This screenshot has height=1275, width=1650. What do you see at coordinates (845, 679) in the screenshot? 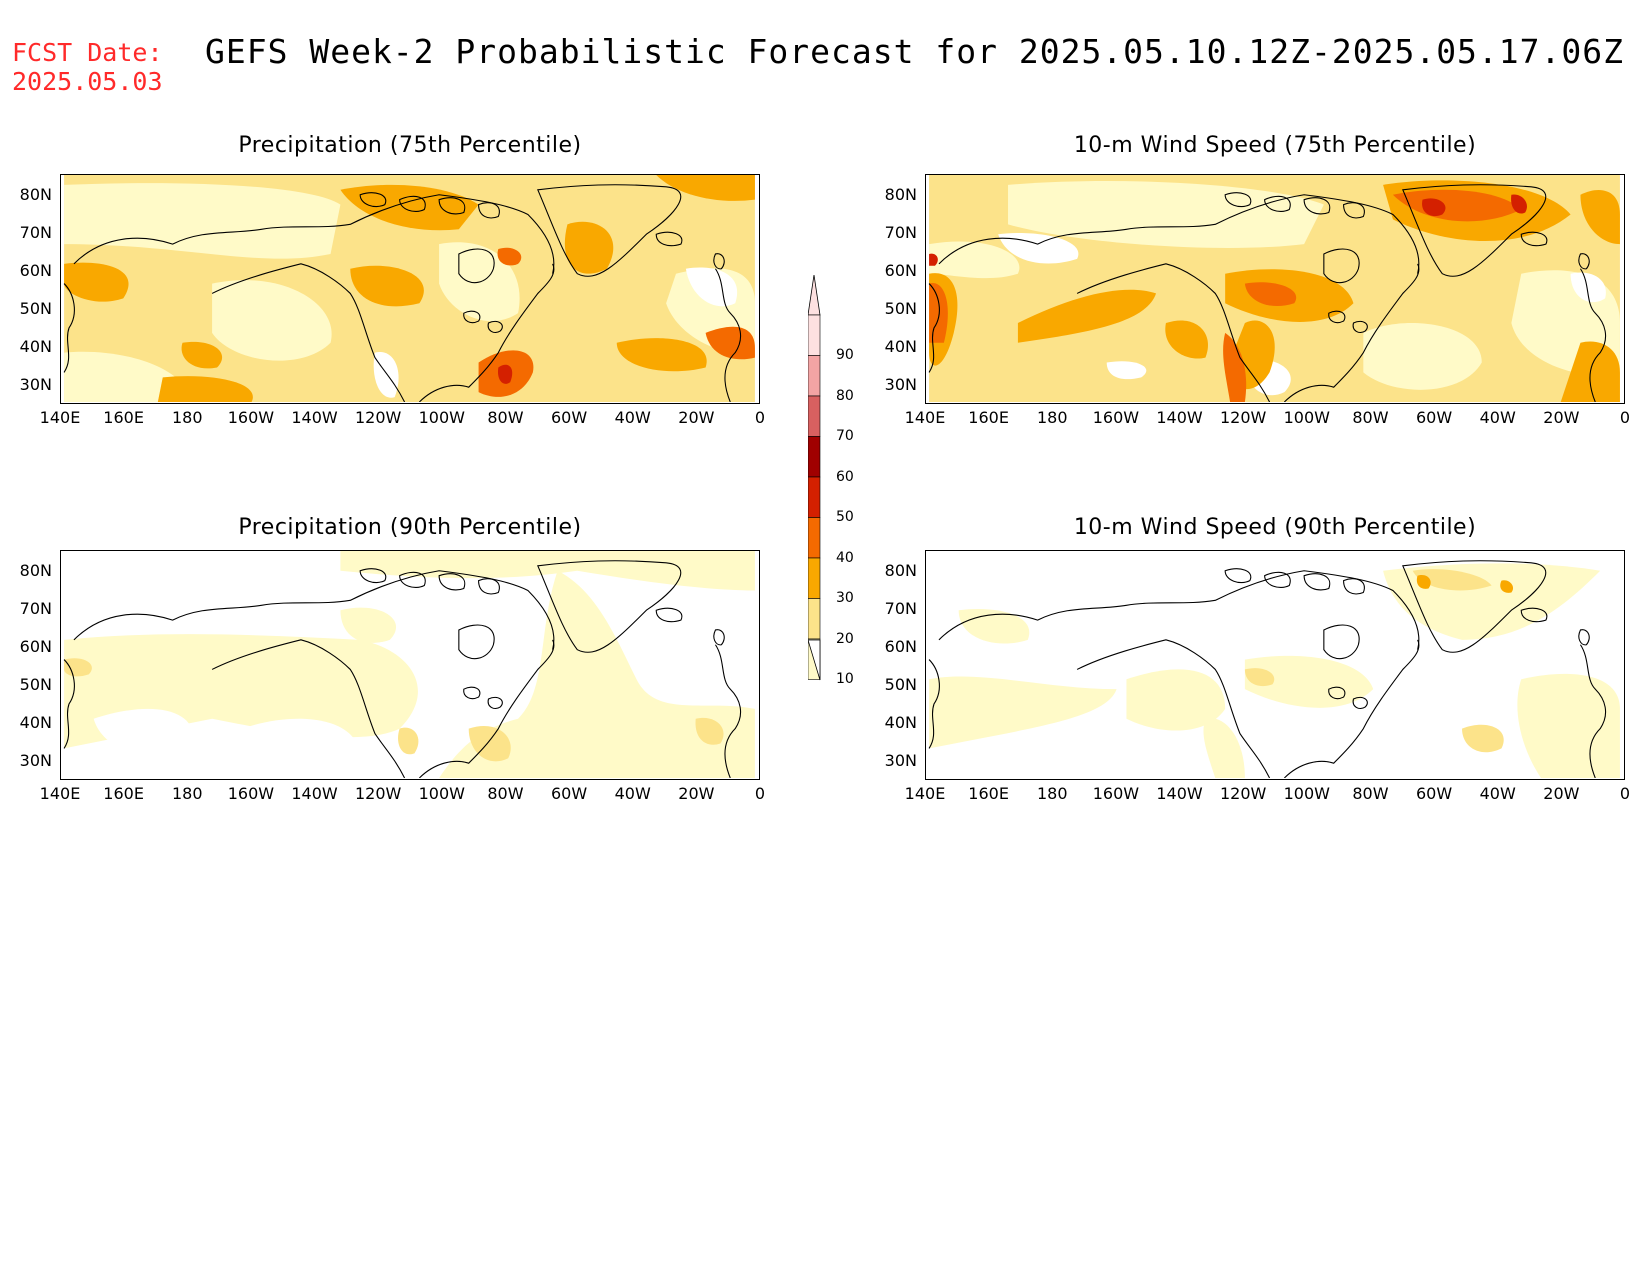
I see `colorbar-label: 10` at bounding box center [845, 679].